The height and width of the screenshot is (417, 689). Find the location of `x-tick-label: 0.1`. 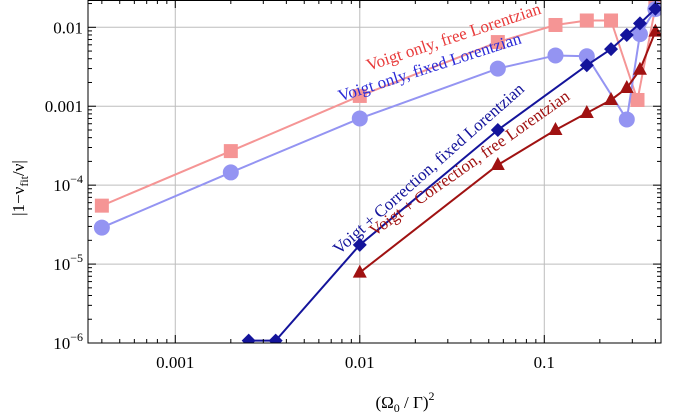

x-tick-label: 0.1 is located at coordinates (544, 362).